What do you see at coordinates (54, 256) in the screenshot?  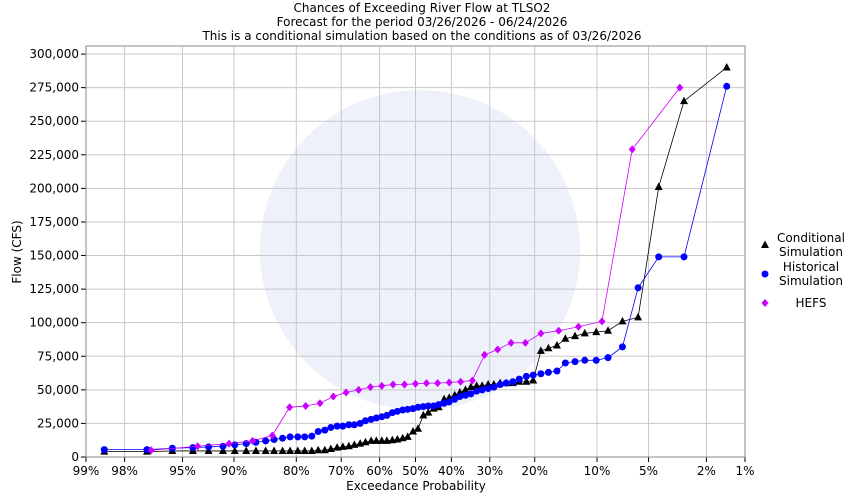 I see `y-tick-label: 150,000` at bounding box center [54, 256].